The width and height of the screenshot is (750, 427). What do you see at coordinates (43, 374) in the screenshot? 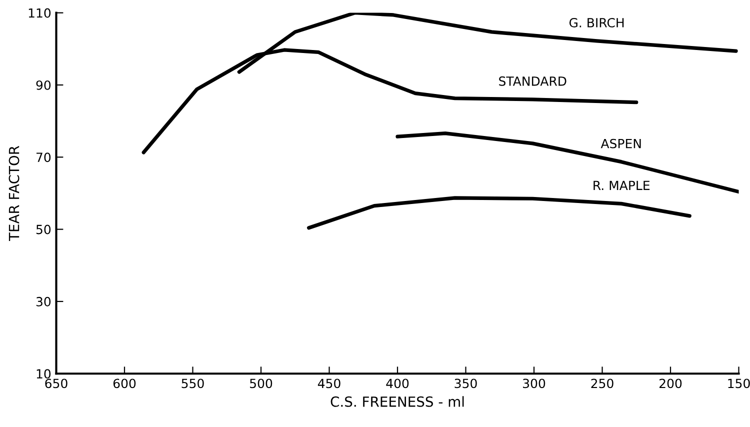
I see `y-tick-label: 10` at bounding box center [43, 374].